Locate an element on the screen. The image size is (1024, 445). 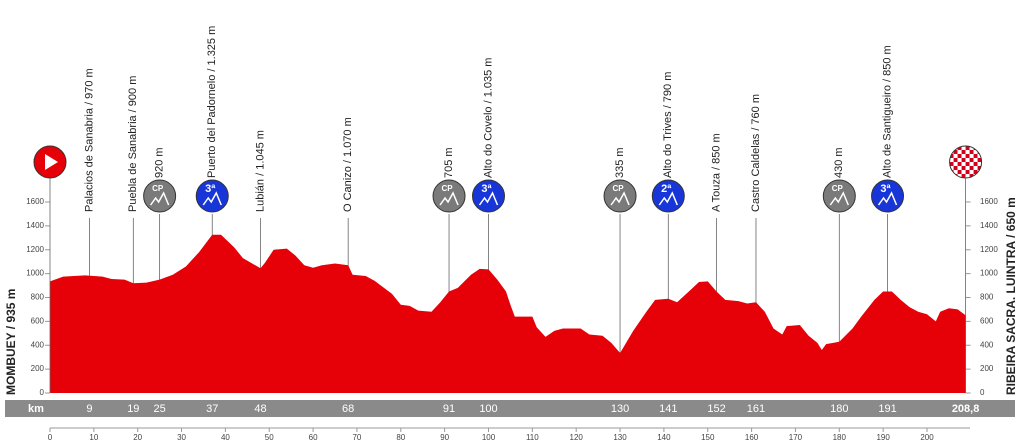
marker-label: A Touza / 850 m is located at coordinates (716, 172).